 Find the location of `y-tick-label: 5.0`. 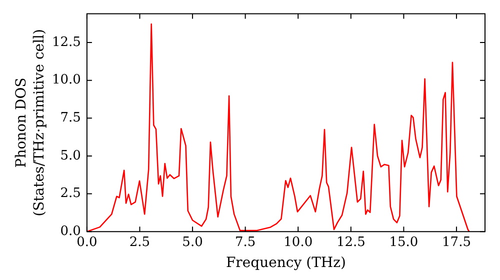

y-tick-label: 5.0 is located at coordinates (70, 156).